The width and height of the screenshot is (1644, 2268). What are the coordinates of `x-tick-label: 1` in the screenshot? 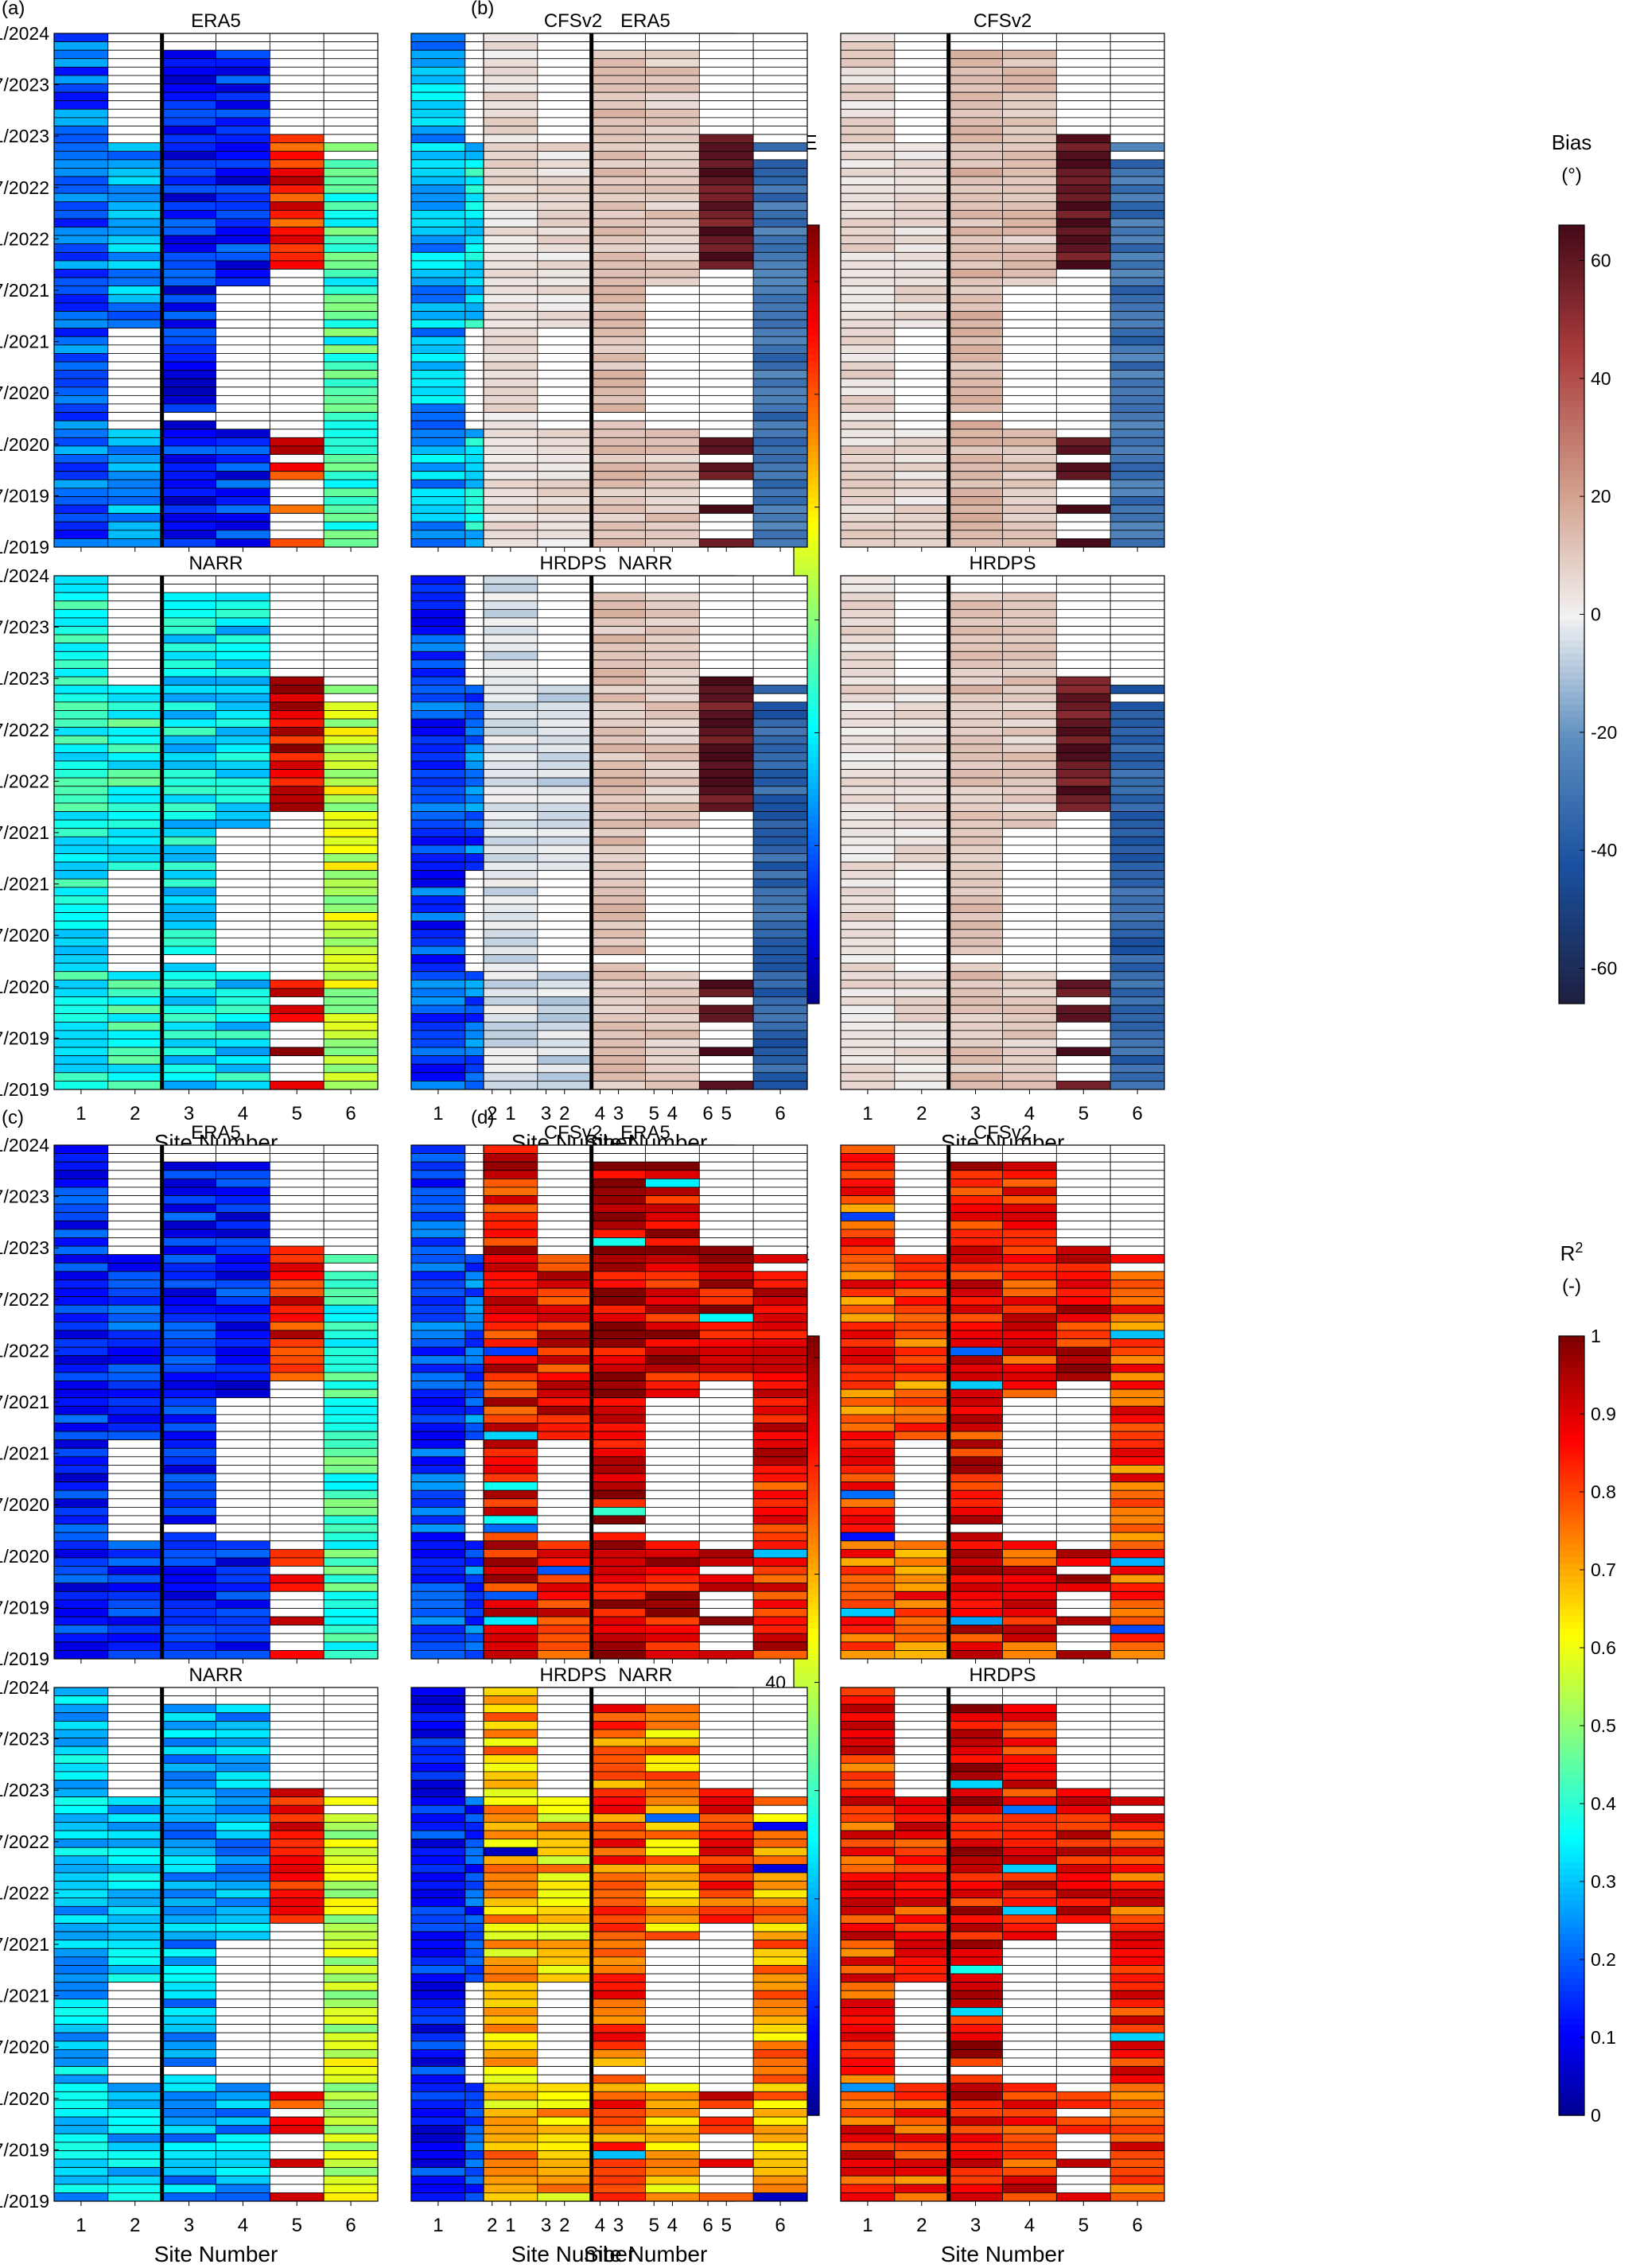 It's located at (81, 1113).